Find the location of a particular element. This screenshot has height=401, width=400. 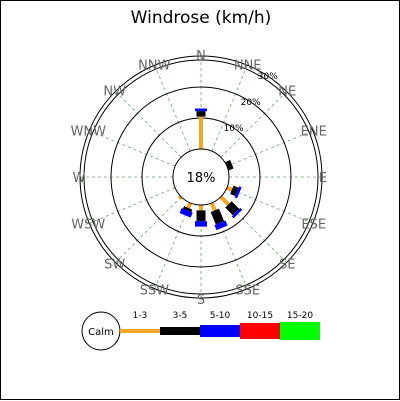

direction-label-e: E is located at coordinates (323, 178).